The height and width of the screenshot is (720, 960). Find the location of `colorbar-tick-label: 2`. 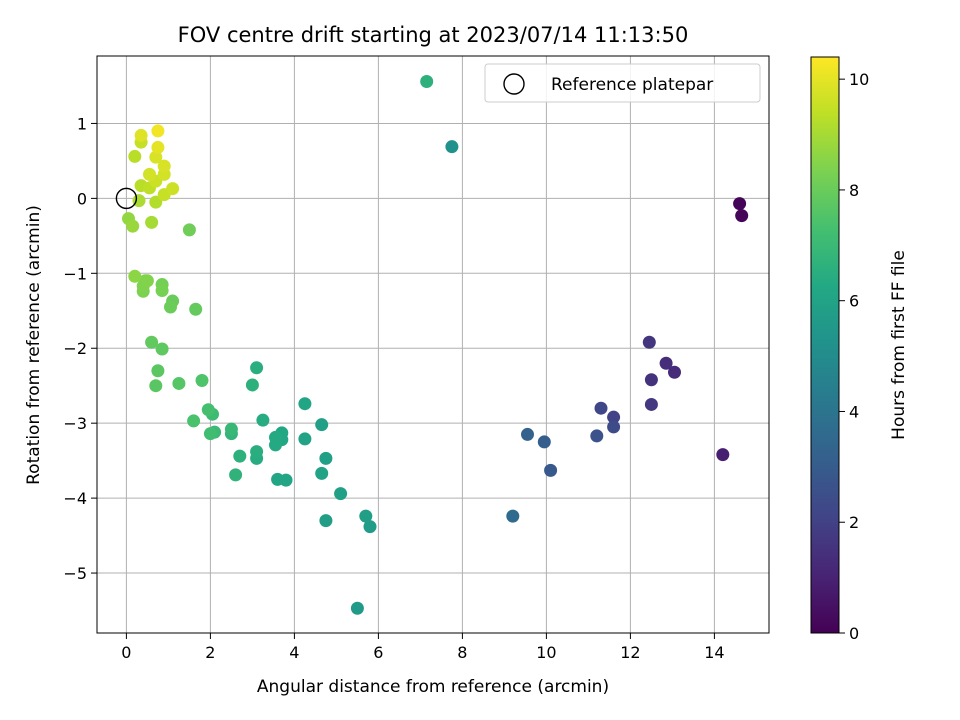

colorbar-tick-label: 2 is located at coordinates (854, 522).